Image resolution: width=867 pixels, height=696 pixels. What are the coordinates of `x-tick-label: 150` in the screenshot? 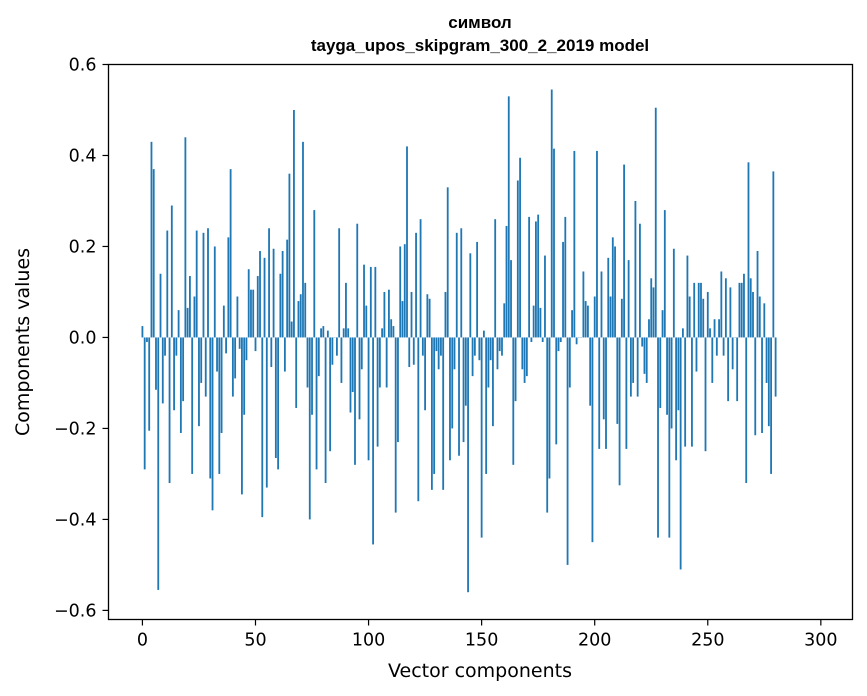 It's located at (481, 641).